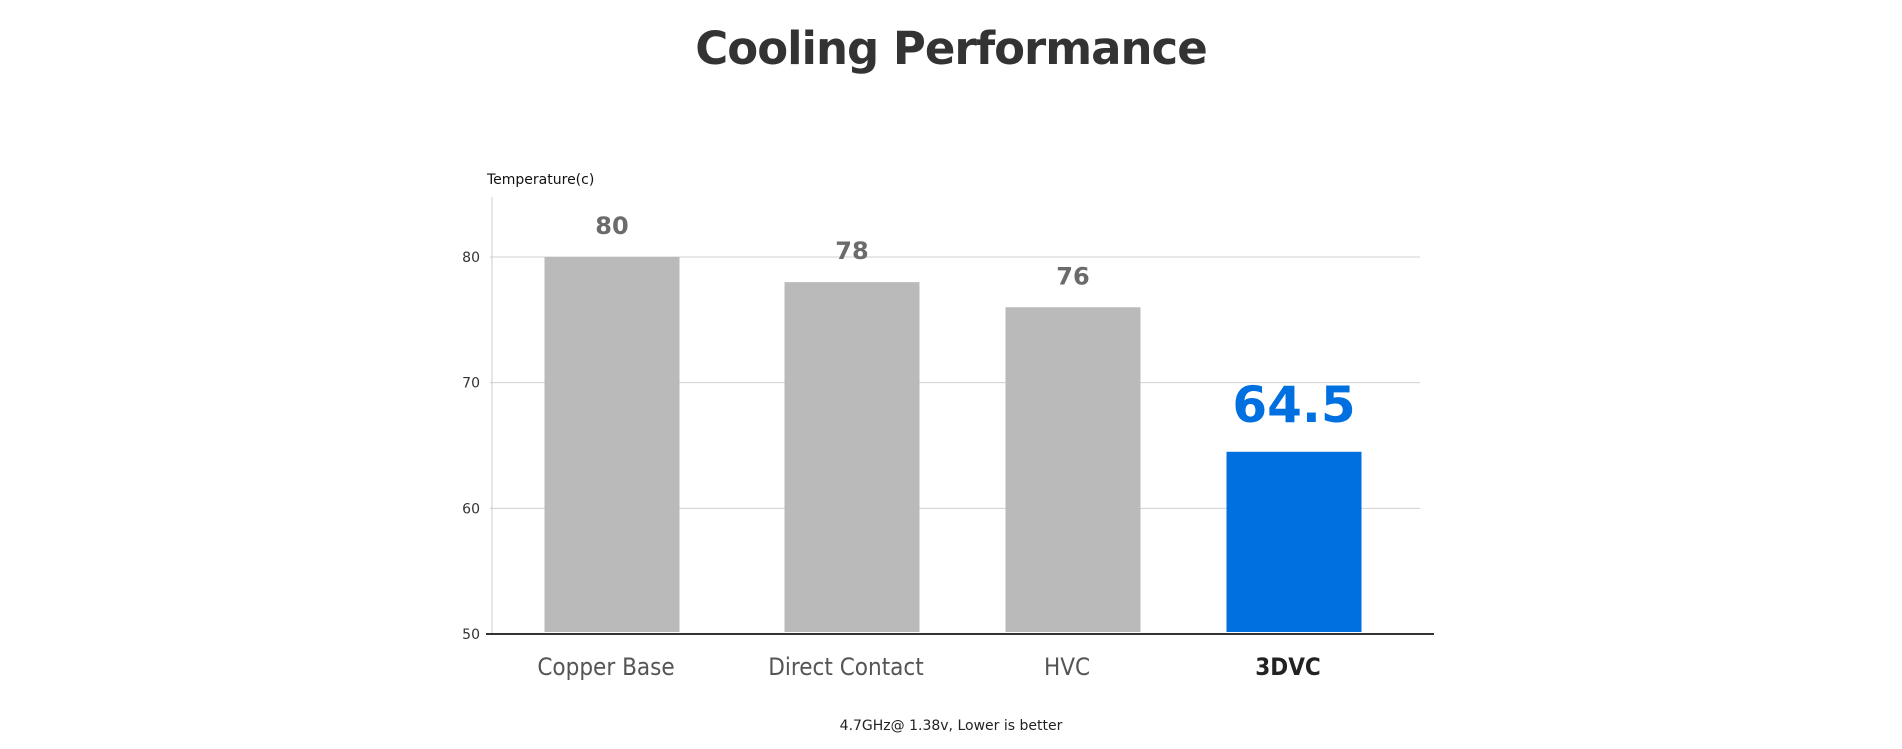  What do you see at coordinates (1293, 405) in the screenshot?
I see `data-label: 64.5` at bounding box center [1293, 405].